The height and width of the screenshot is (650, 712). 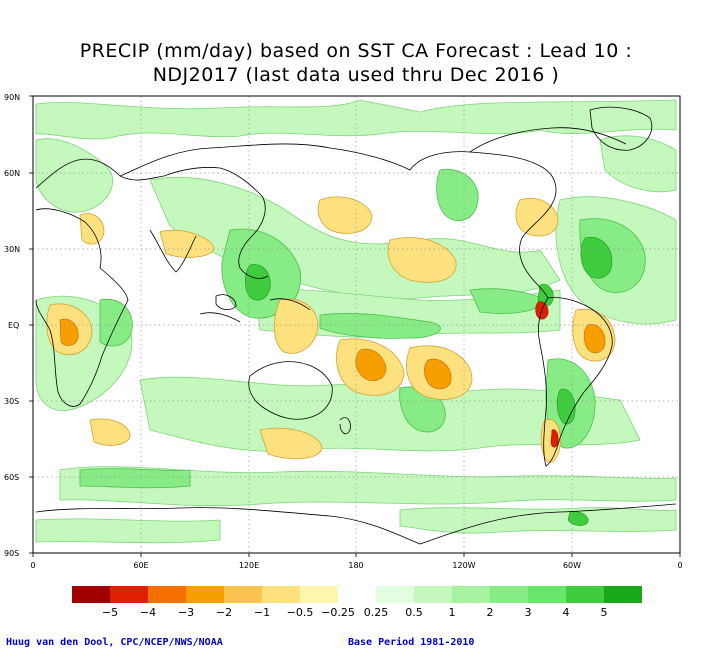 I want to click on lon-label: 60W, so click(x=572, y=565).